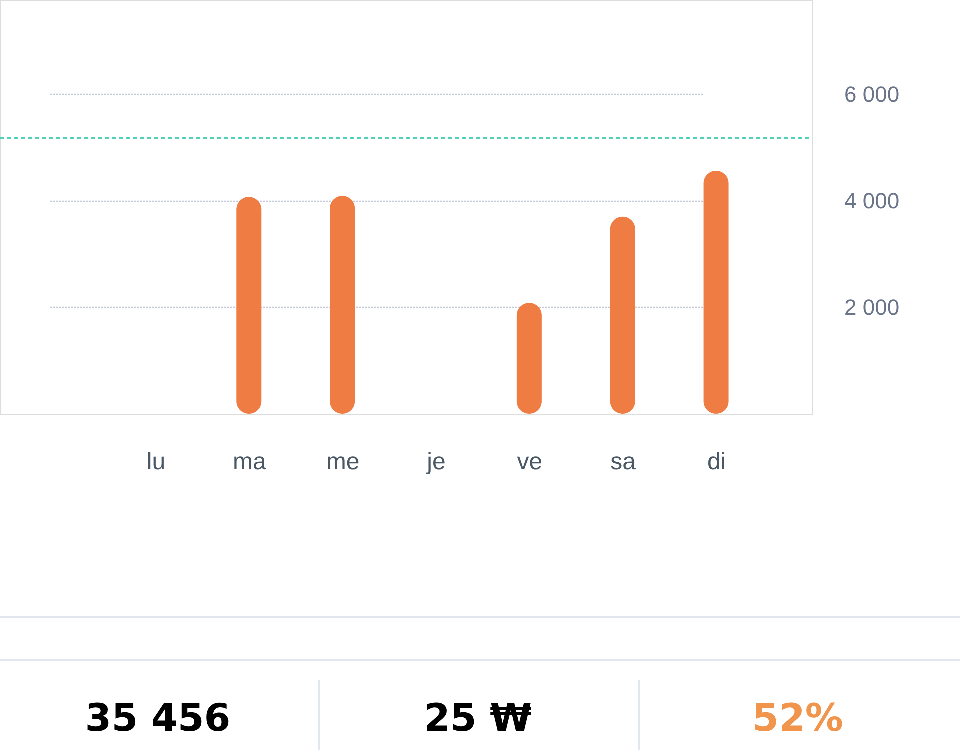  Describe the element at coordinates (158, 718) in the screenshot. I see `text: 35 456` at that location.